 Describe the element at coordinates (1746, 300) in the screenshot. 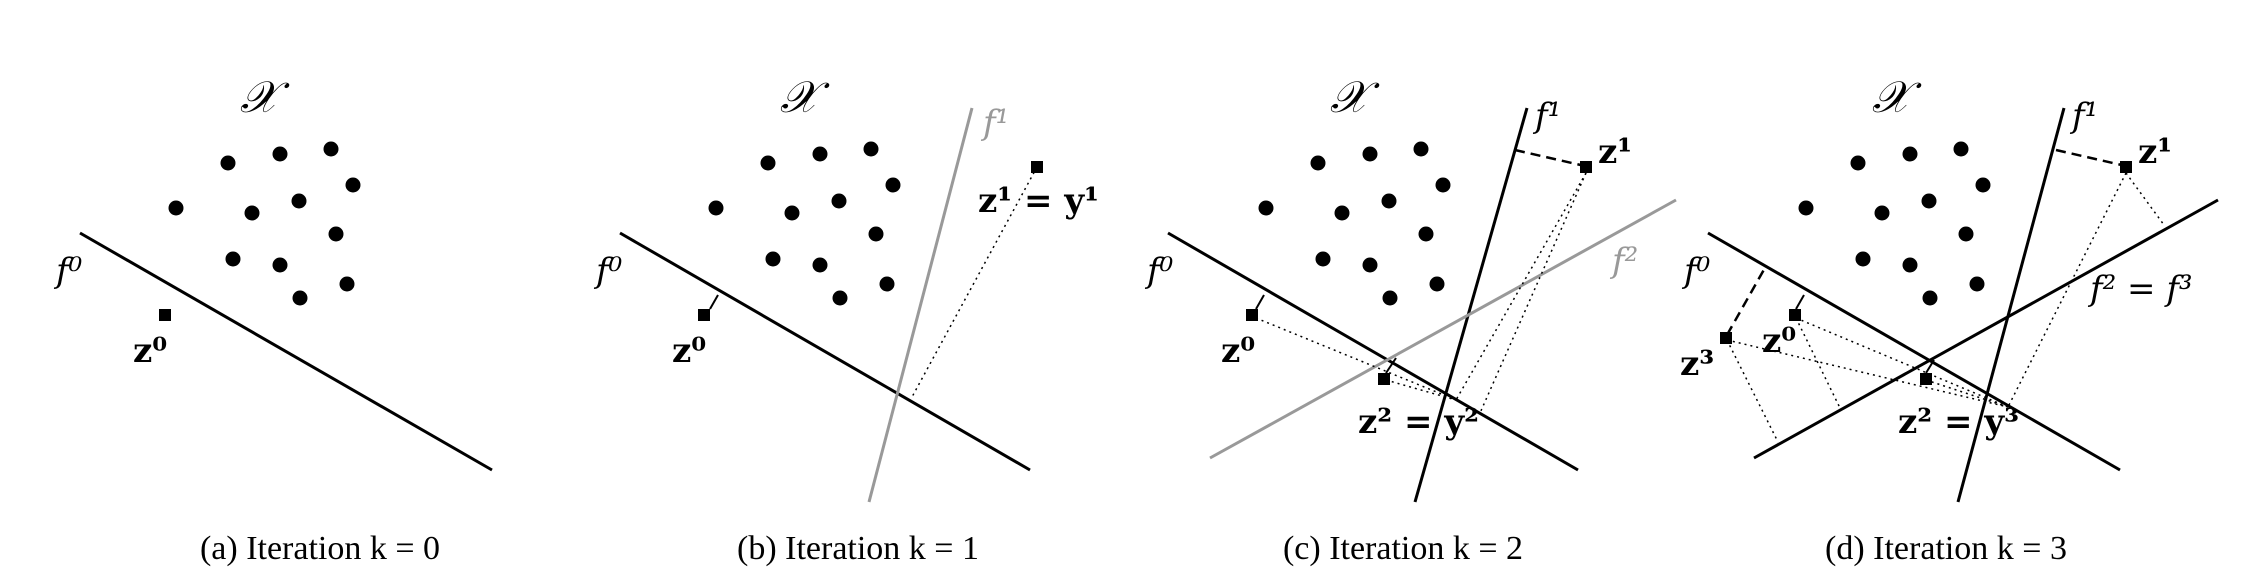

I see `projection-z3` at that location.